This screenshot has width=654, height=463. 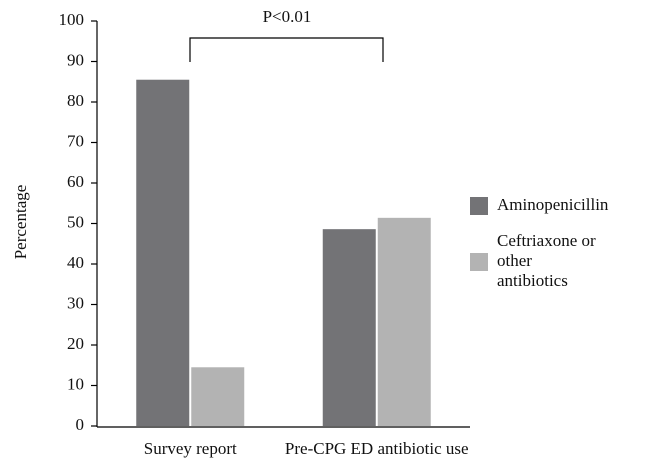 What do you see at coordinates (548, 260) in the screenshot?
I see `legend-label: Ceftriaxone or other antibiotics` at bounding box center [548, 260].